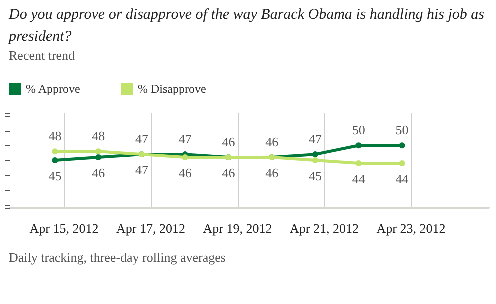  What do you see at coordinates (151, 228) in the screenshot?
I see `x-tick-label: Apr 17, 2012` at bounding box center [151, 228].